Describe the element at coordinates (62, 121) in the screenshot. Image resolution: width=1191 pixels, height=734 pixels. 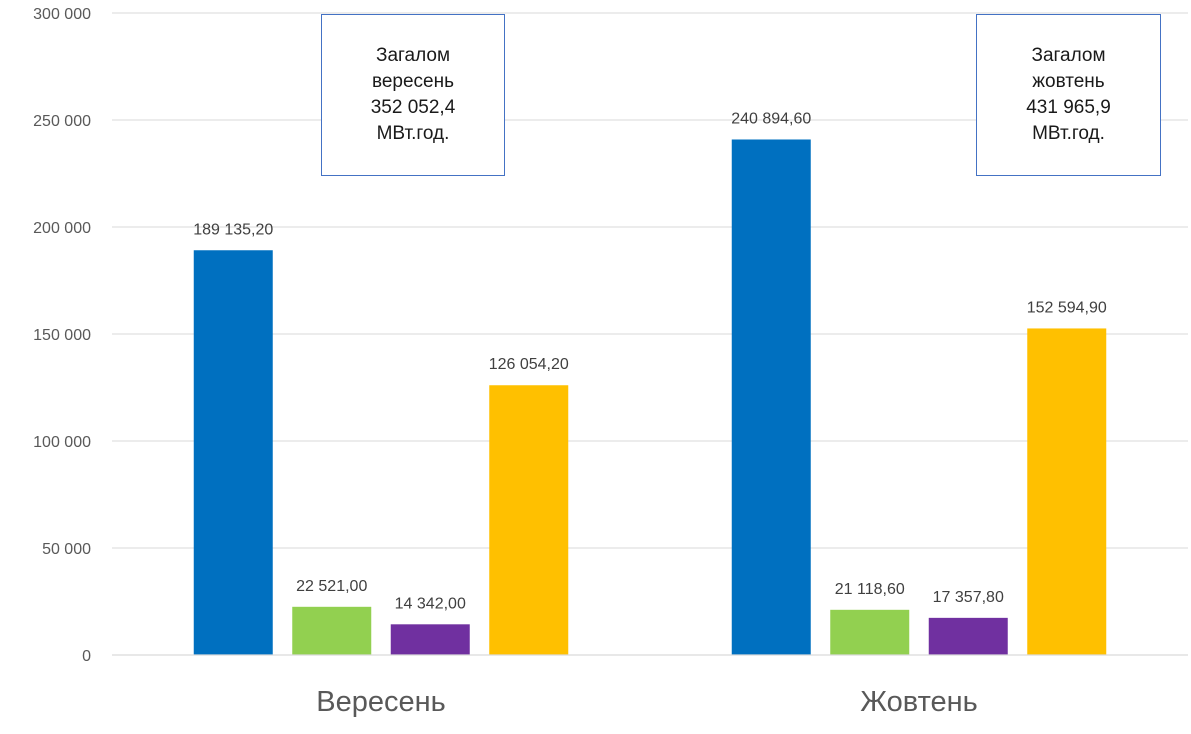
I see `y-tick-label: 250 000` at that location.